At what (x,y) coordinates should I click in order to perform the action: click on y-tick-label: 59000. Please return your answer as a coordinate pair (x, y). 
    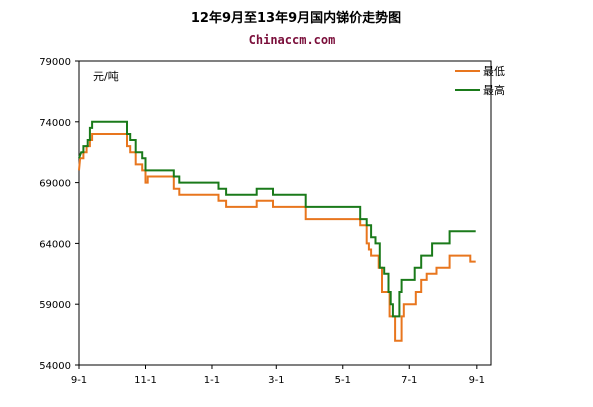
    Looking at the image, I should click on (55, 305).